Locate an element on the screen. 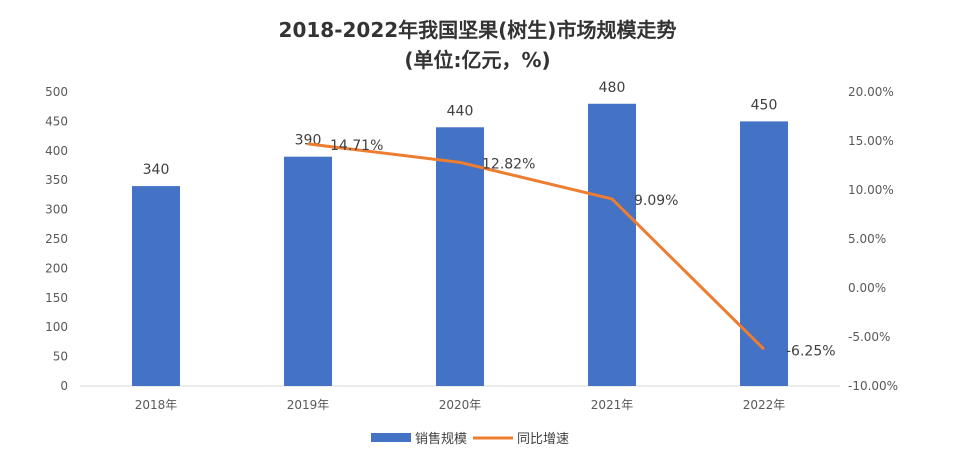  line-data-label: -6.25% is located at coordinates (811, 351).